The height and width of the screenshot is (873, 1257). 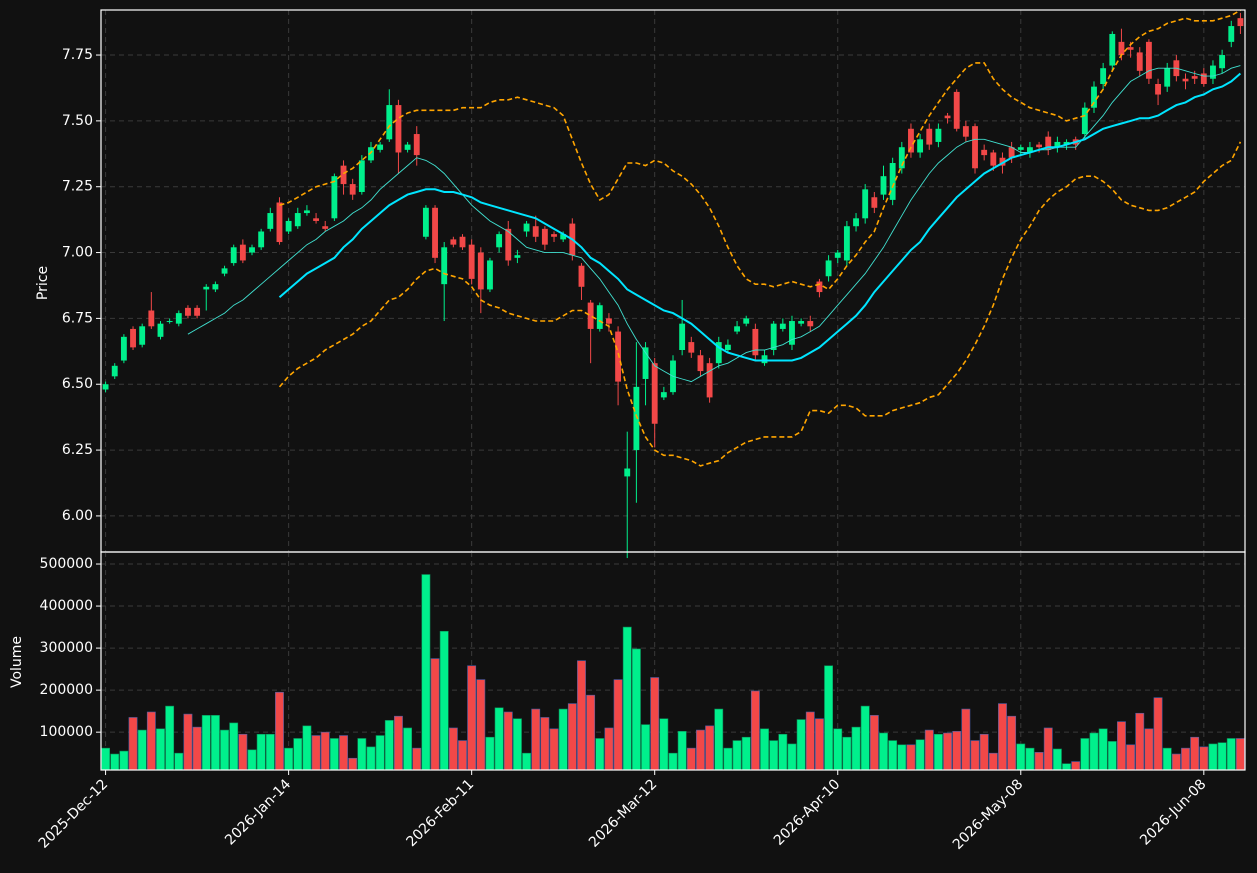 I want to click on y-tick-label: 6.75, so click(x=77, y=318).